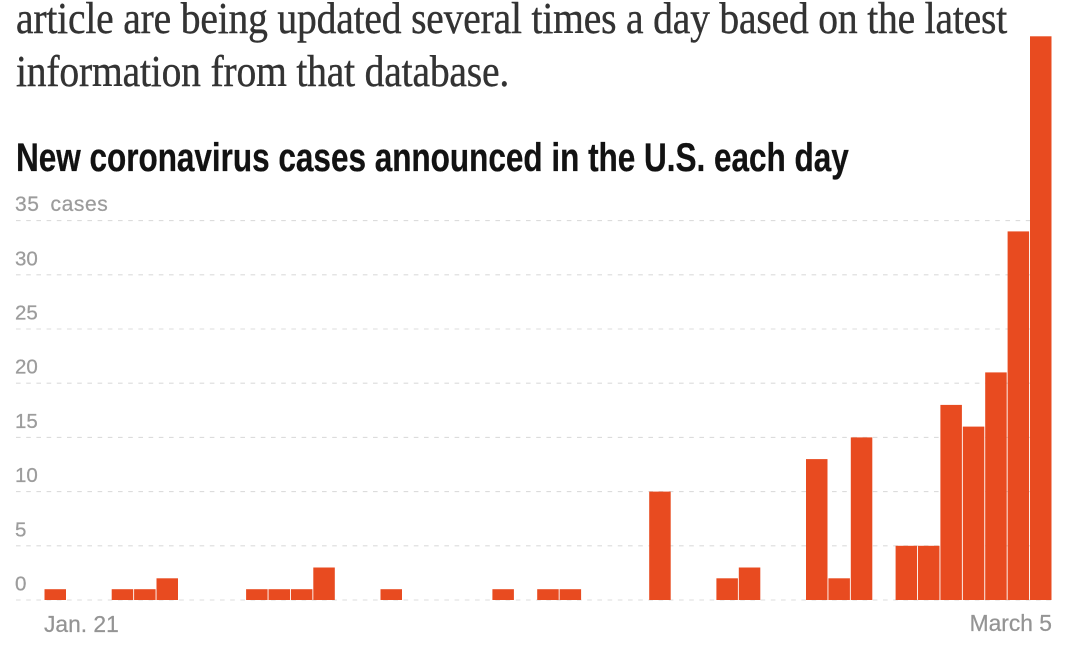  Describe the element at coordinates (26, 475) in the screenshot. I see `svg-text: 10` at that location.